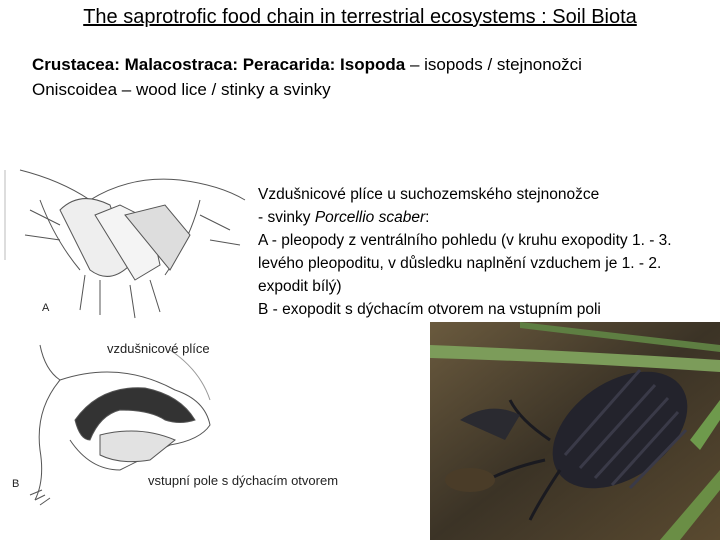 The image size is (720, 540). I want to click on drawing-b, so click(120, 425).